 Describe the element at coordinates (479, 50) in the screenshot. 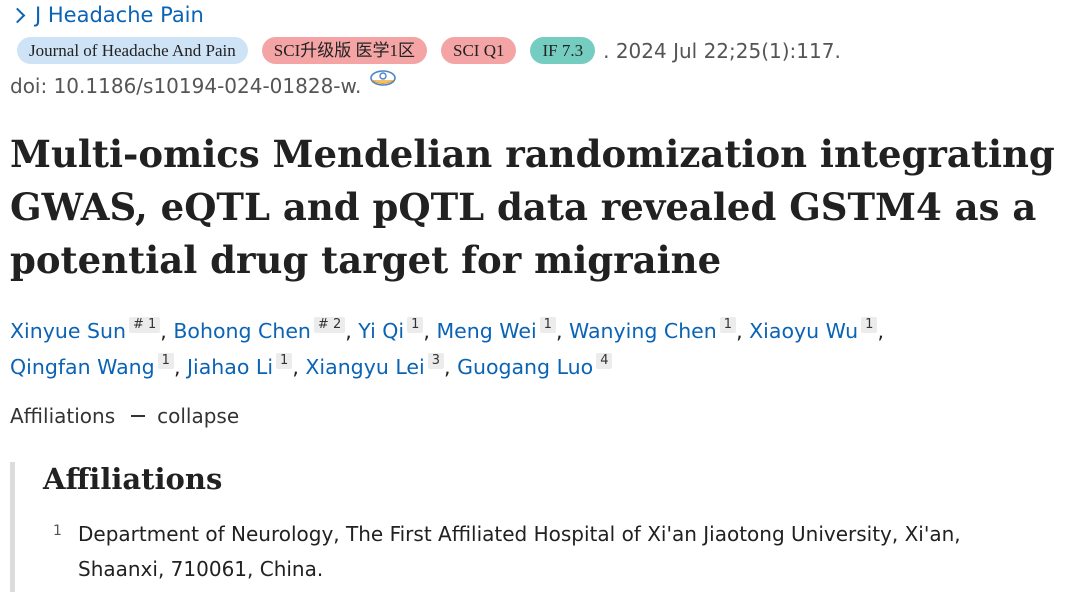

I see `sci-quartile-badge: SCI Q1` at that location.